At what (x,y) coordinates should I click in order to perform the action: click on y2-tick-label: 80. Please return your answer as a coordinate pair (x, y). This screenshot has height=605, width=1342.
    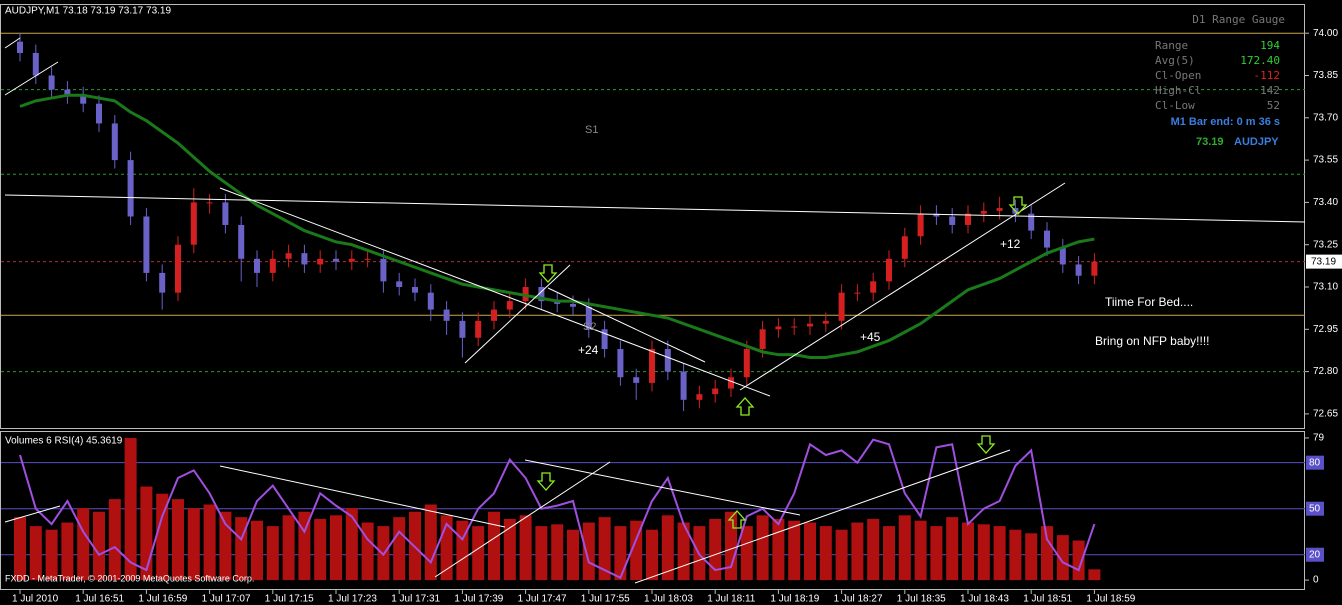
    Looking at the image, I should click on (1315, 462).